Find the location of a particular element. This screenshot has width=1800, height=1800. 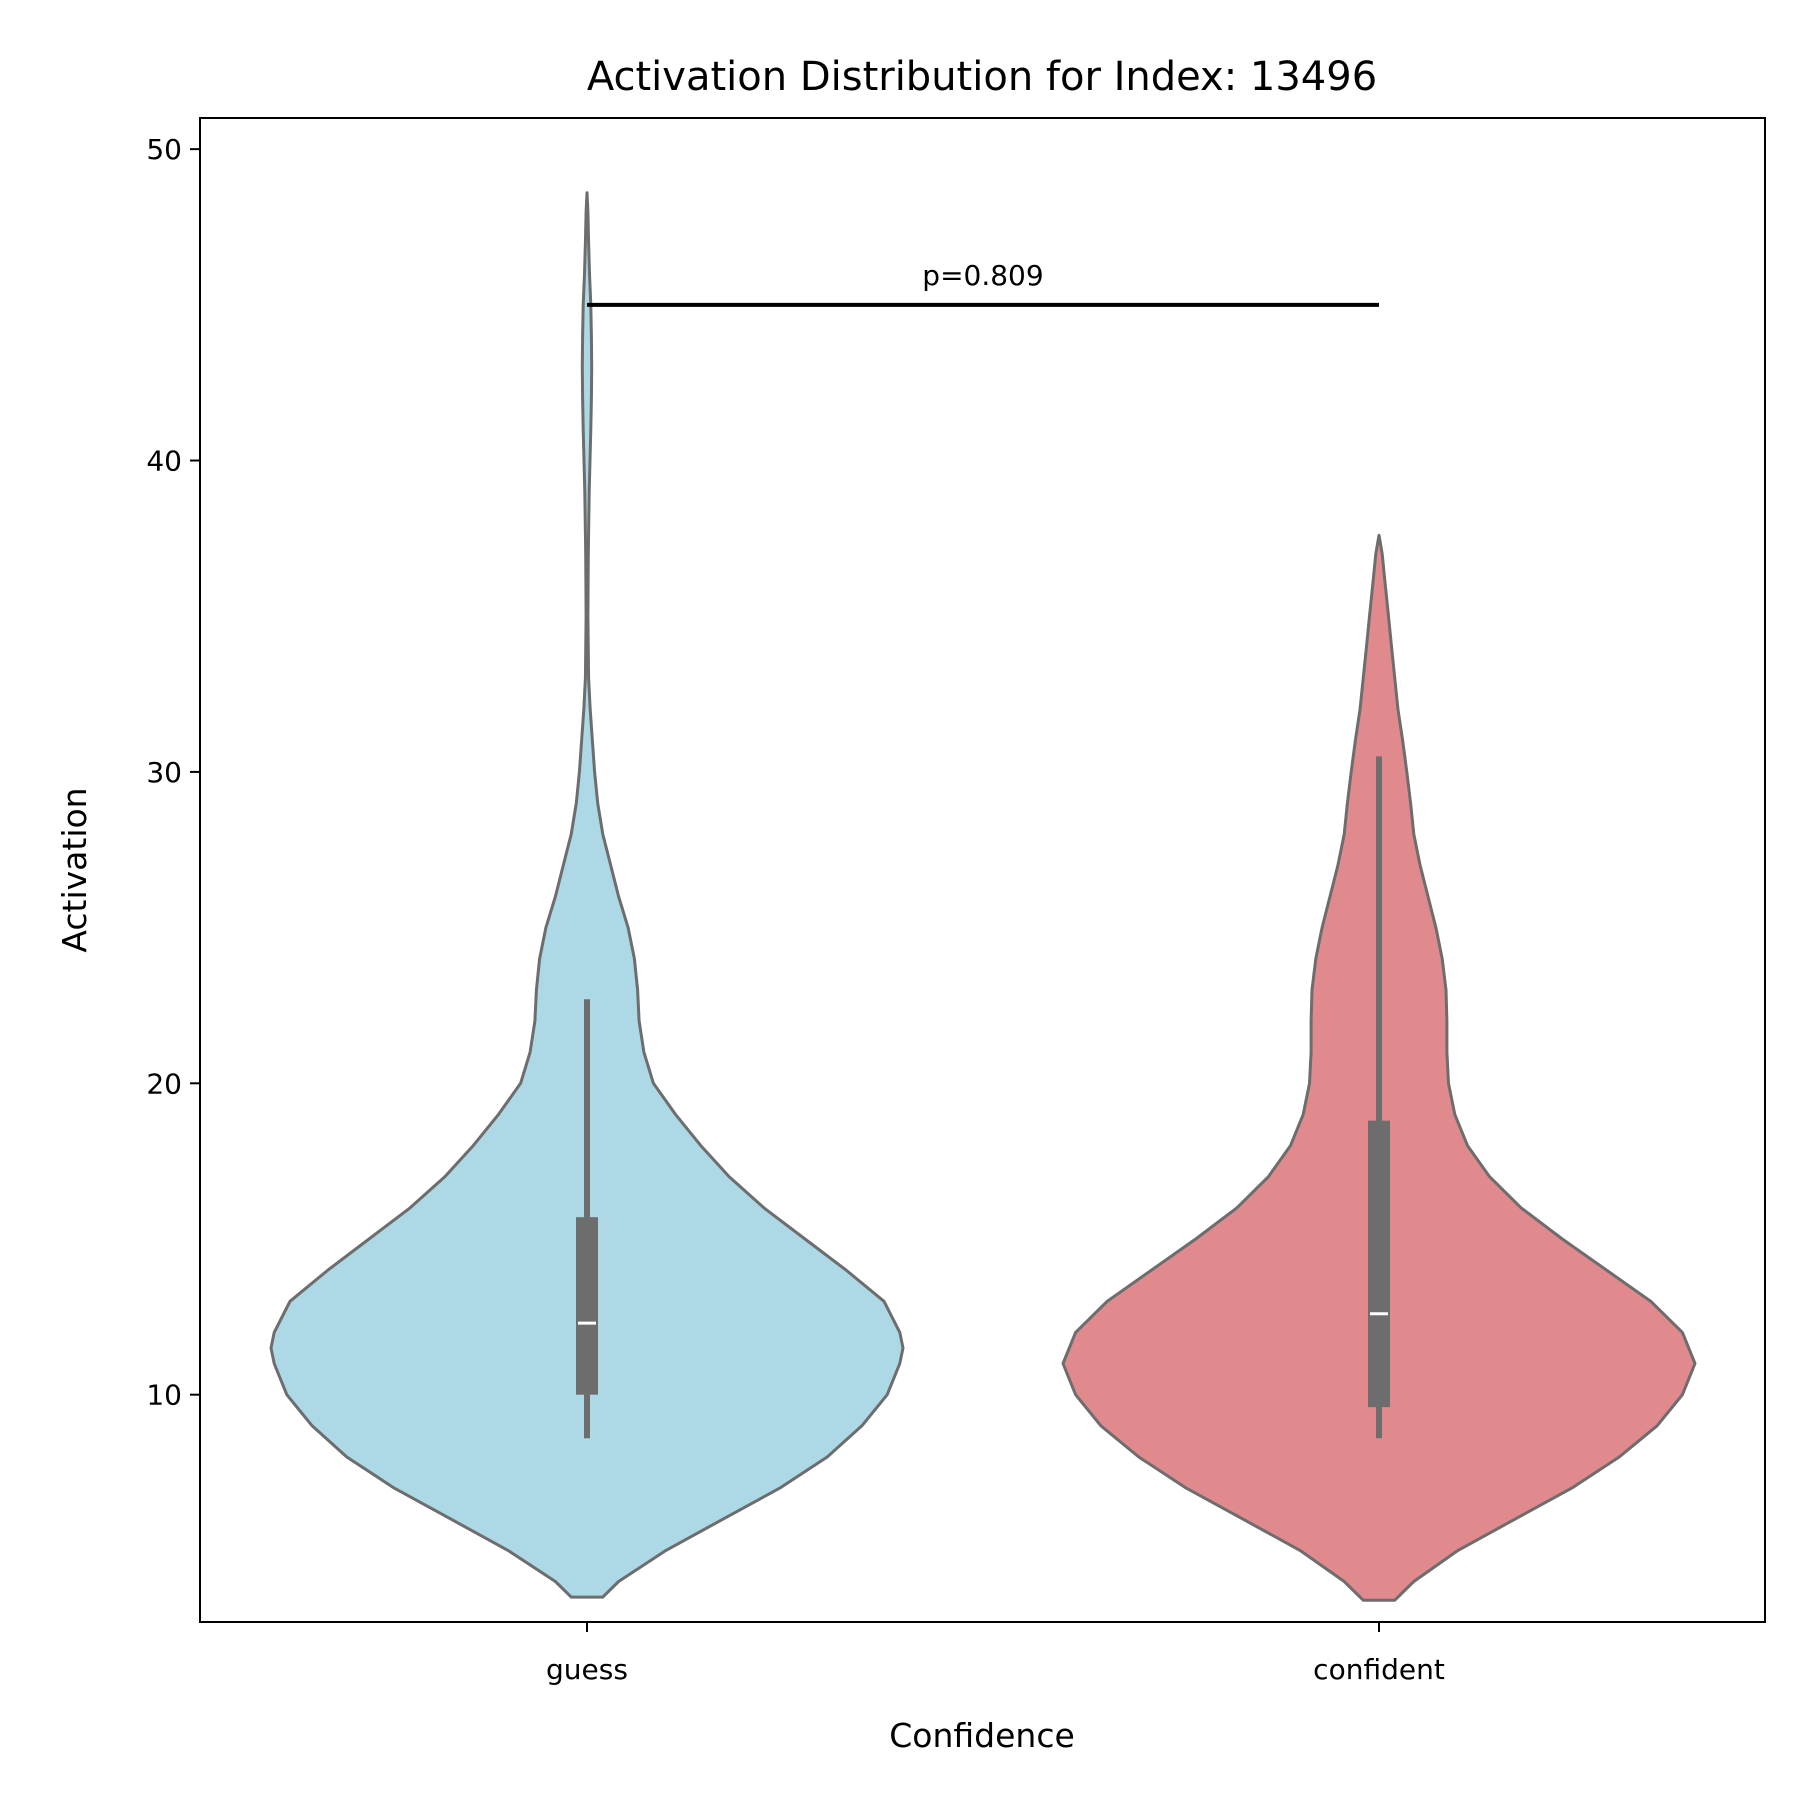

x-axis-label: Confidence is located at coordinates (982, 1735).